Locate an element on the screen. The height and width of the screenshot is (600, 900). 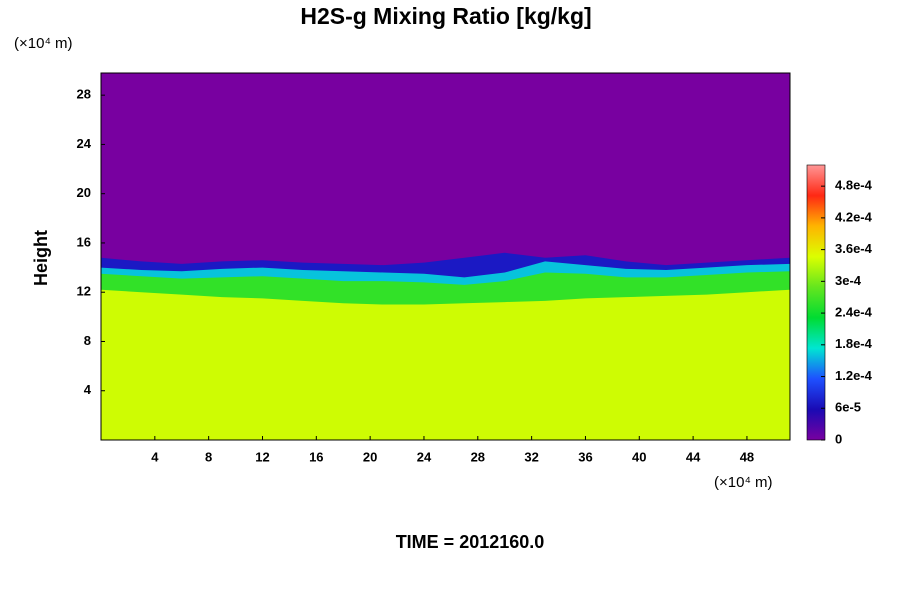
colorbar-tick-label: 4.2e-4 is located at coordinates (854, 216).